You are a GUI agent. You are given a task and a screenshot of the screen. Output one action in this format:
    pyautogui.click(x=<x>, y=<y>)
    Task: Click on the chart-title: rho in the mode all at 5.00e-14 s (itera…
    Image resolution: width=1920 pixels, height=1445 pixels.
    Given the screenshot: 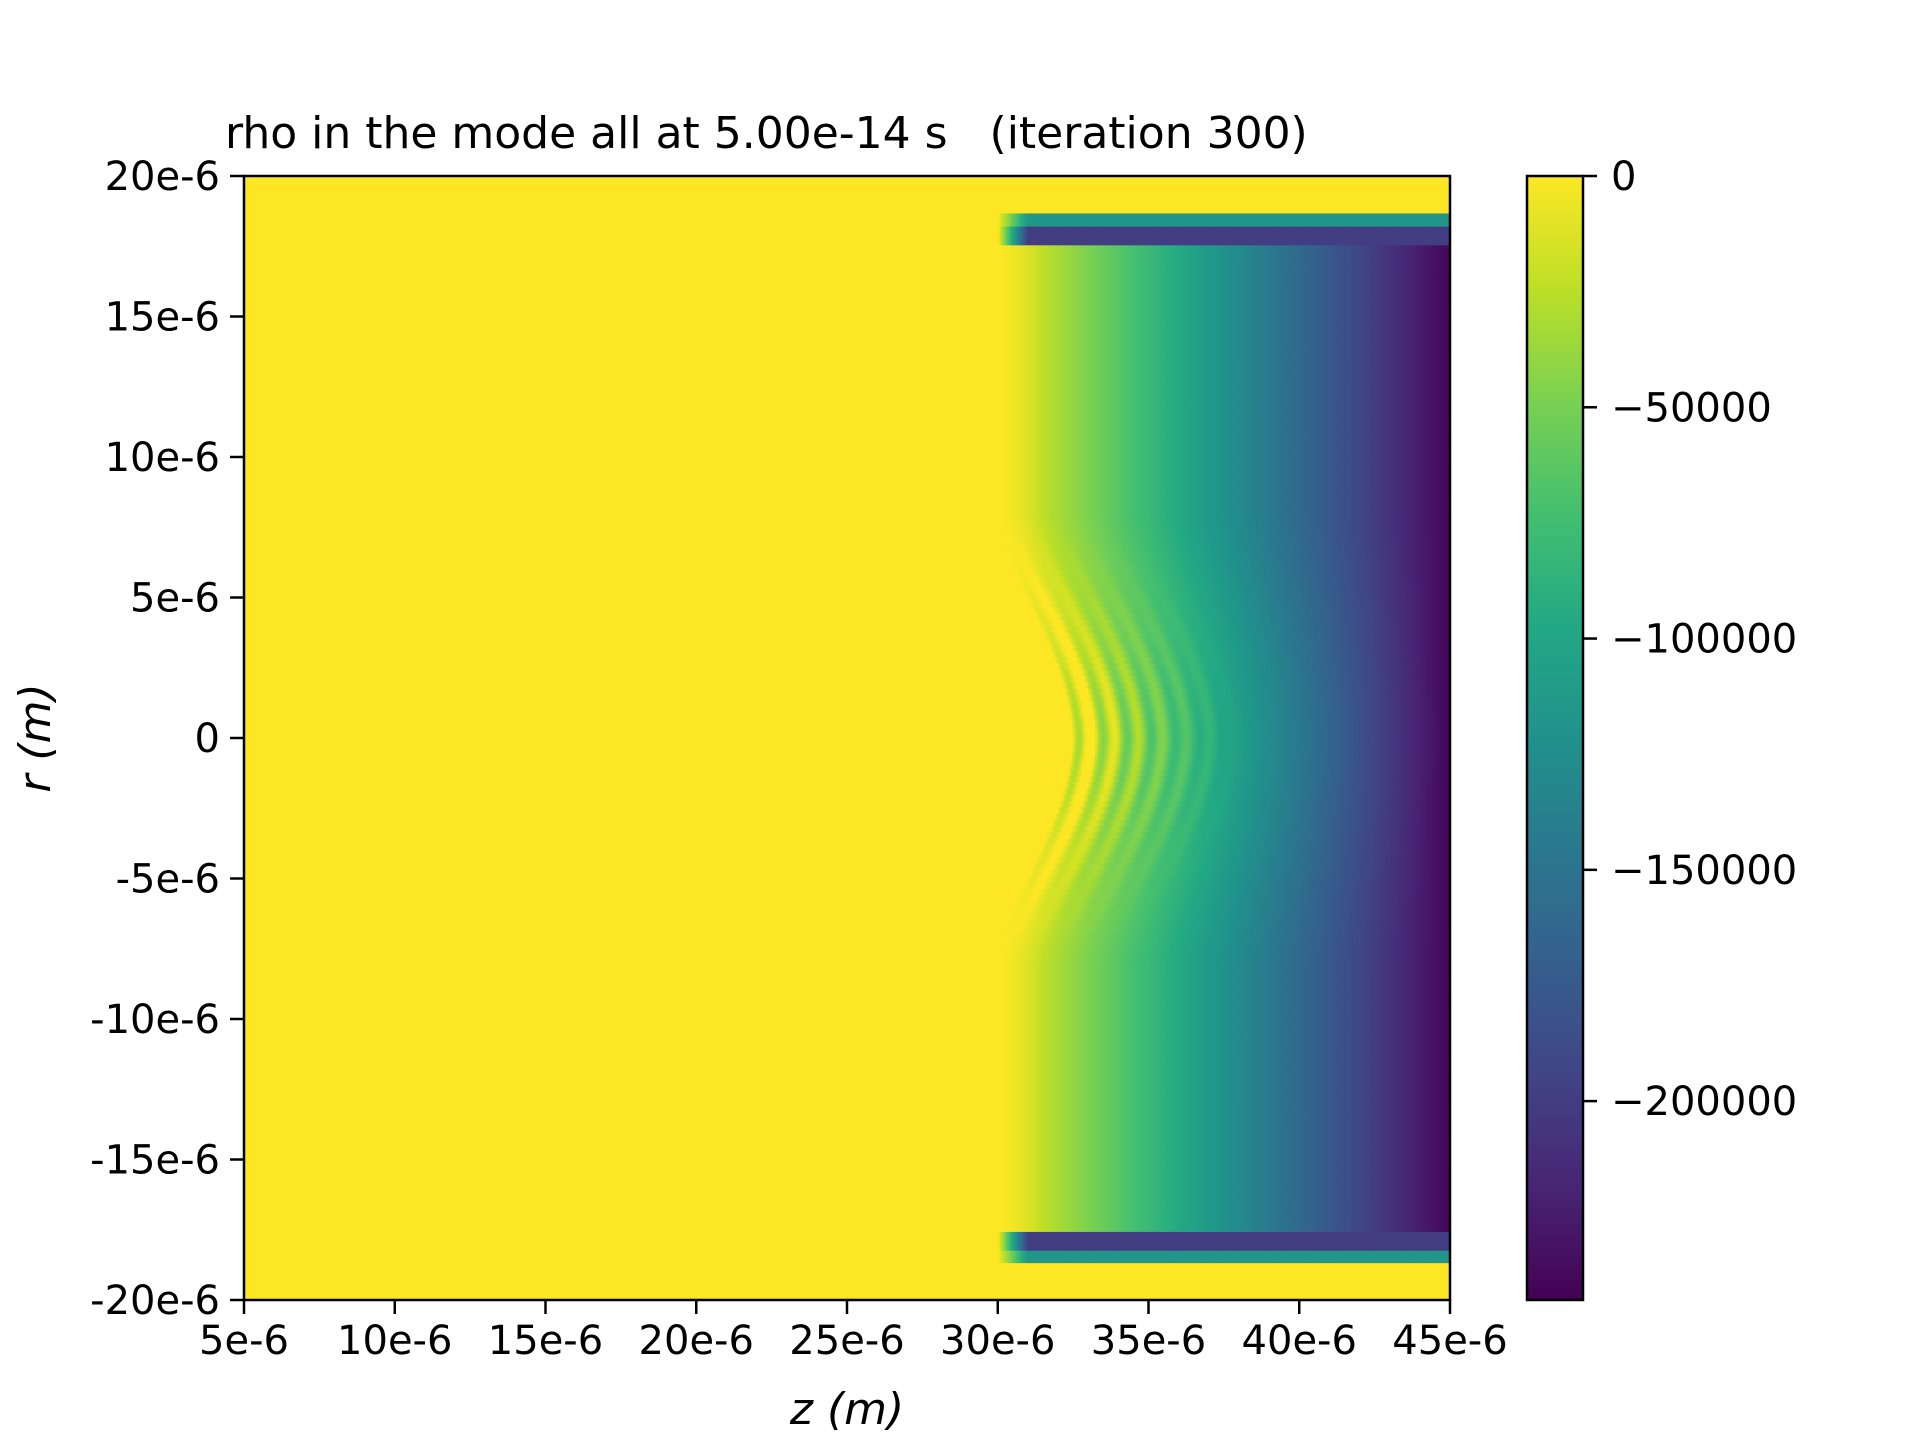 What is the action you would take?
    pyautogui.click(x=766, y=133)
    